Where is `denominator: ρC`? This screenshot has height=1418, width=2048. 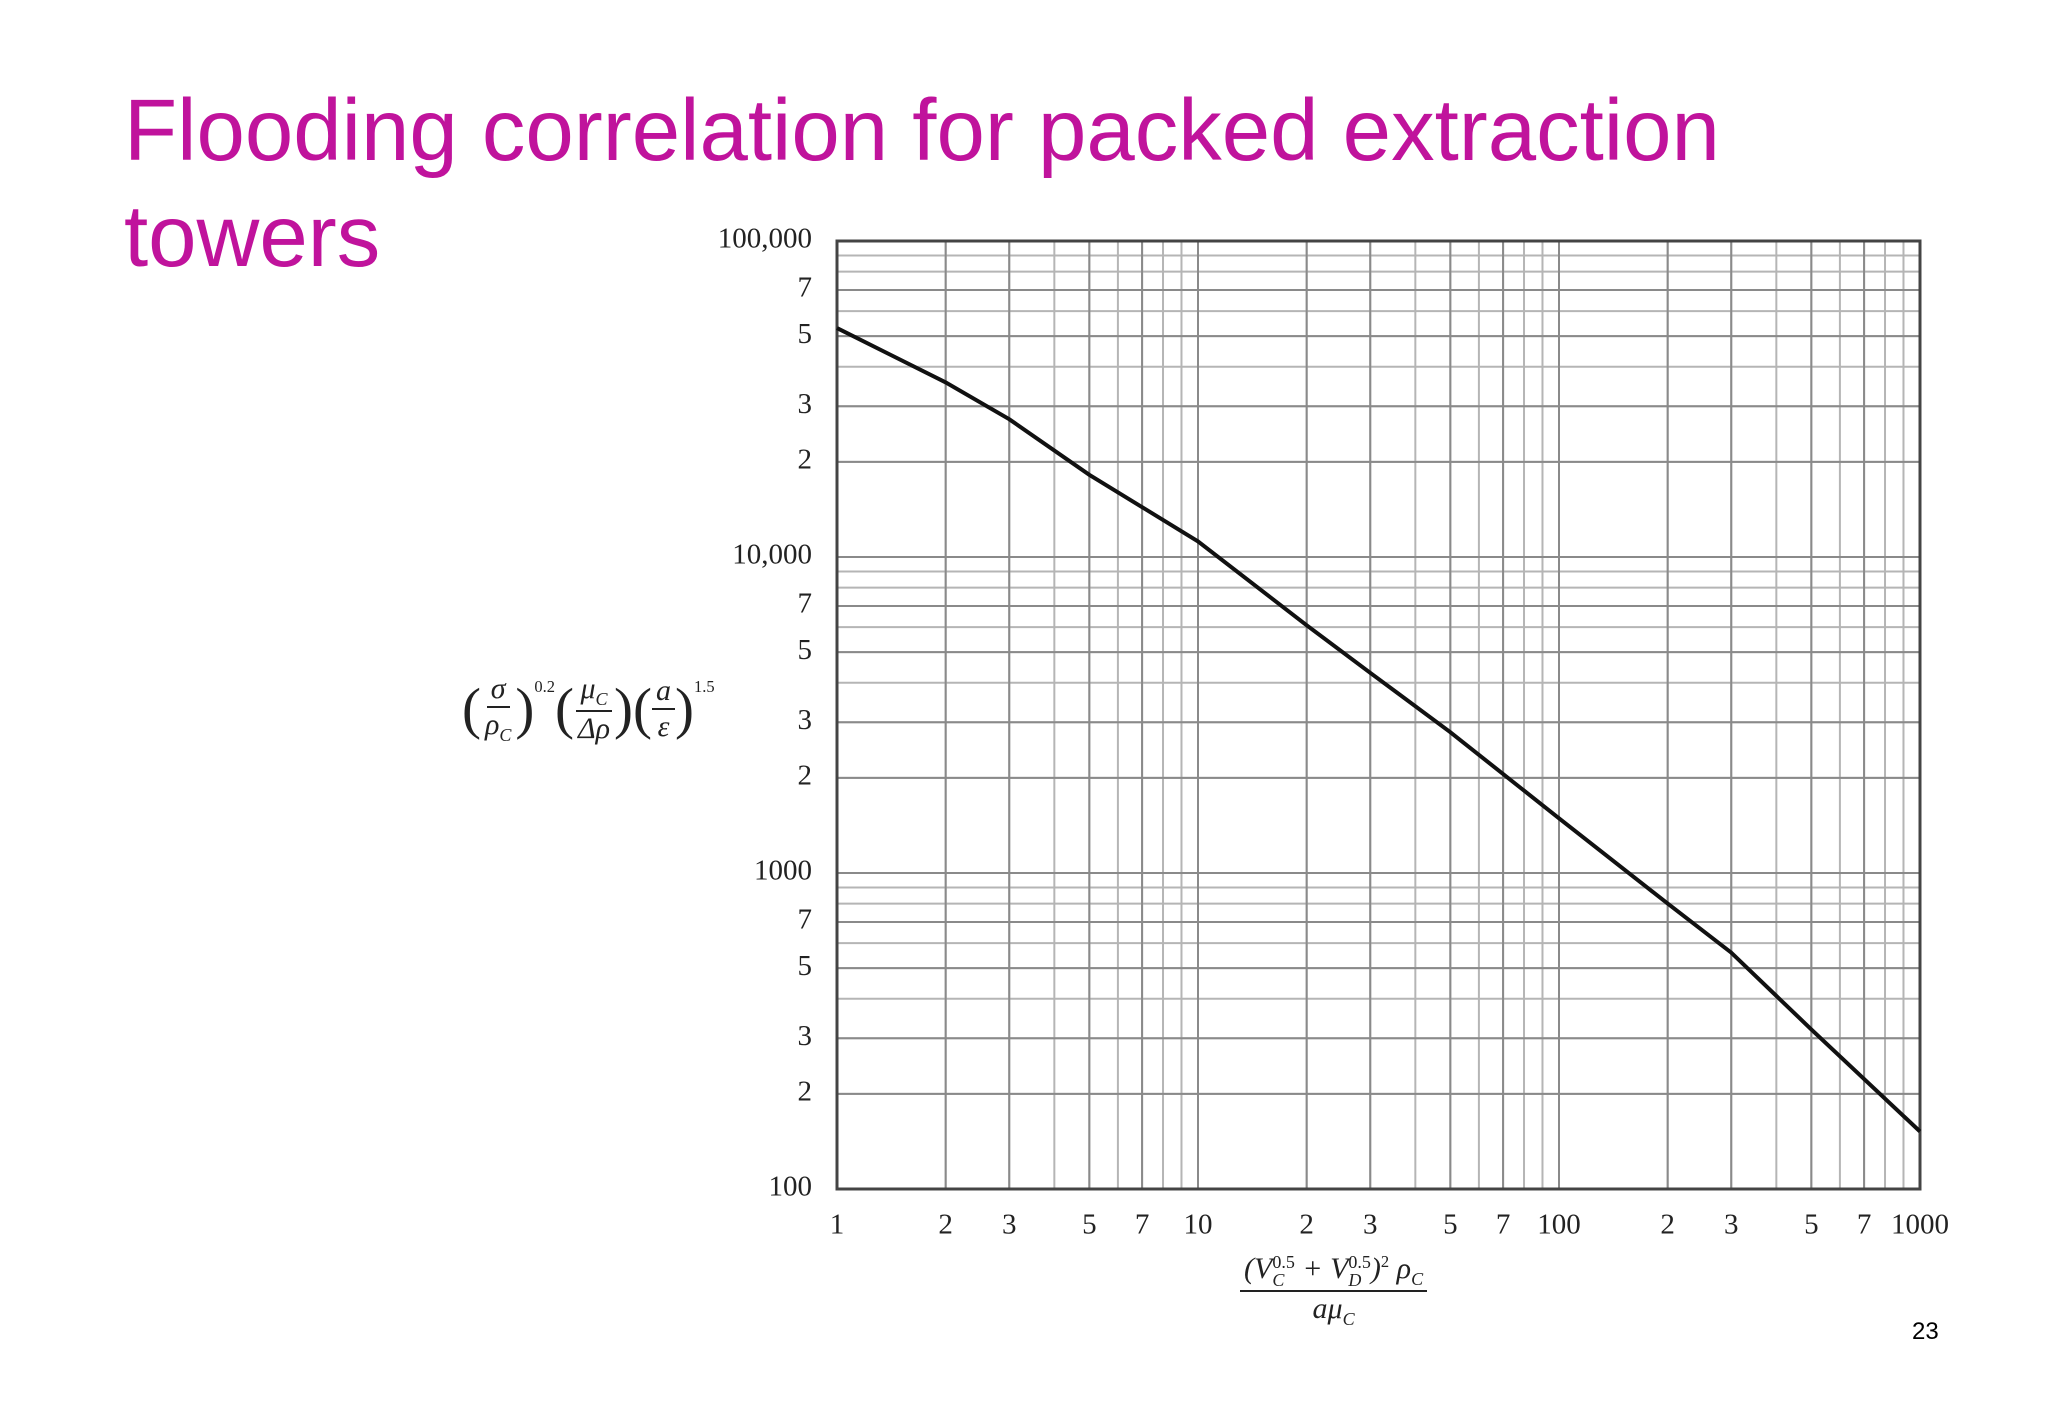 denominator: ρC is located at coordinates (498, 727).